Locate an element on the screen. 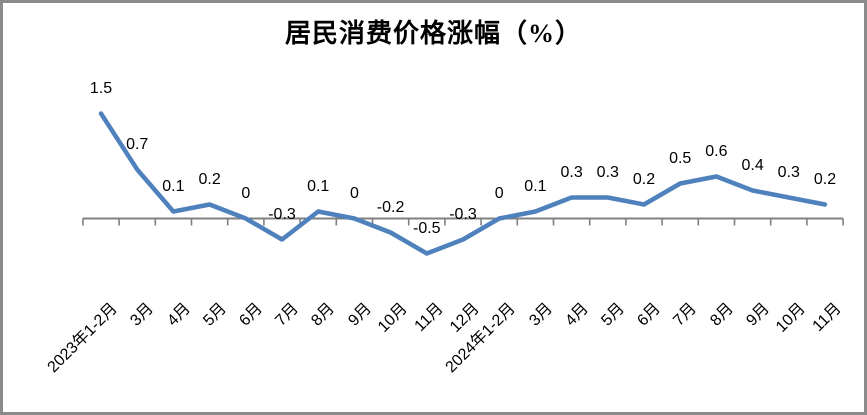 The height and width of the screenshot is (415, 867). data-label: -0.5 is located at coordinates (427, 228).